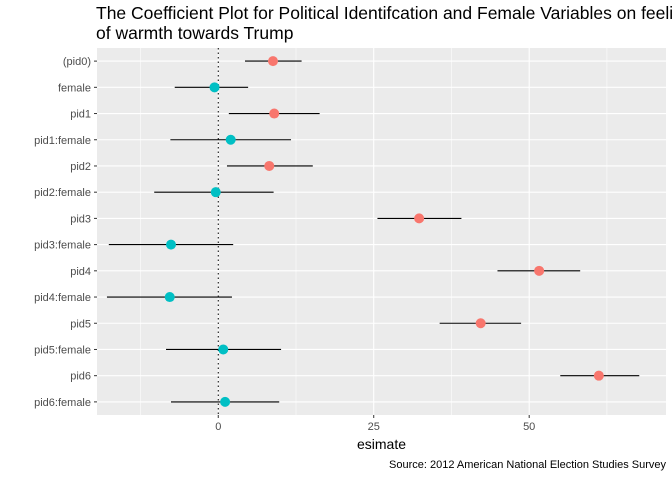 The image size is (672, 480). I want to click on x-axis-label: esimate, so click(381, 444).